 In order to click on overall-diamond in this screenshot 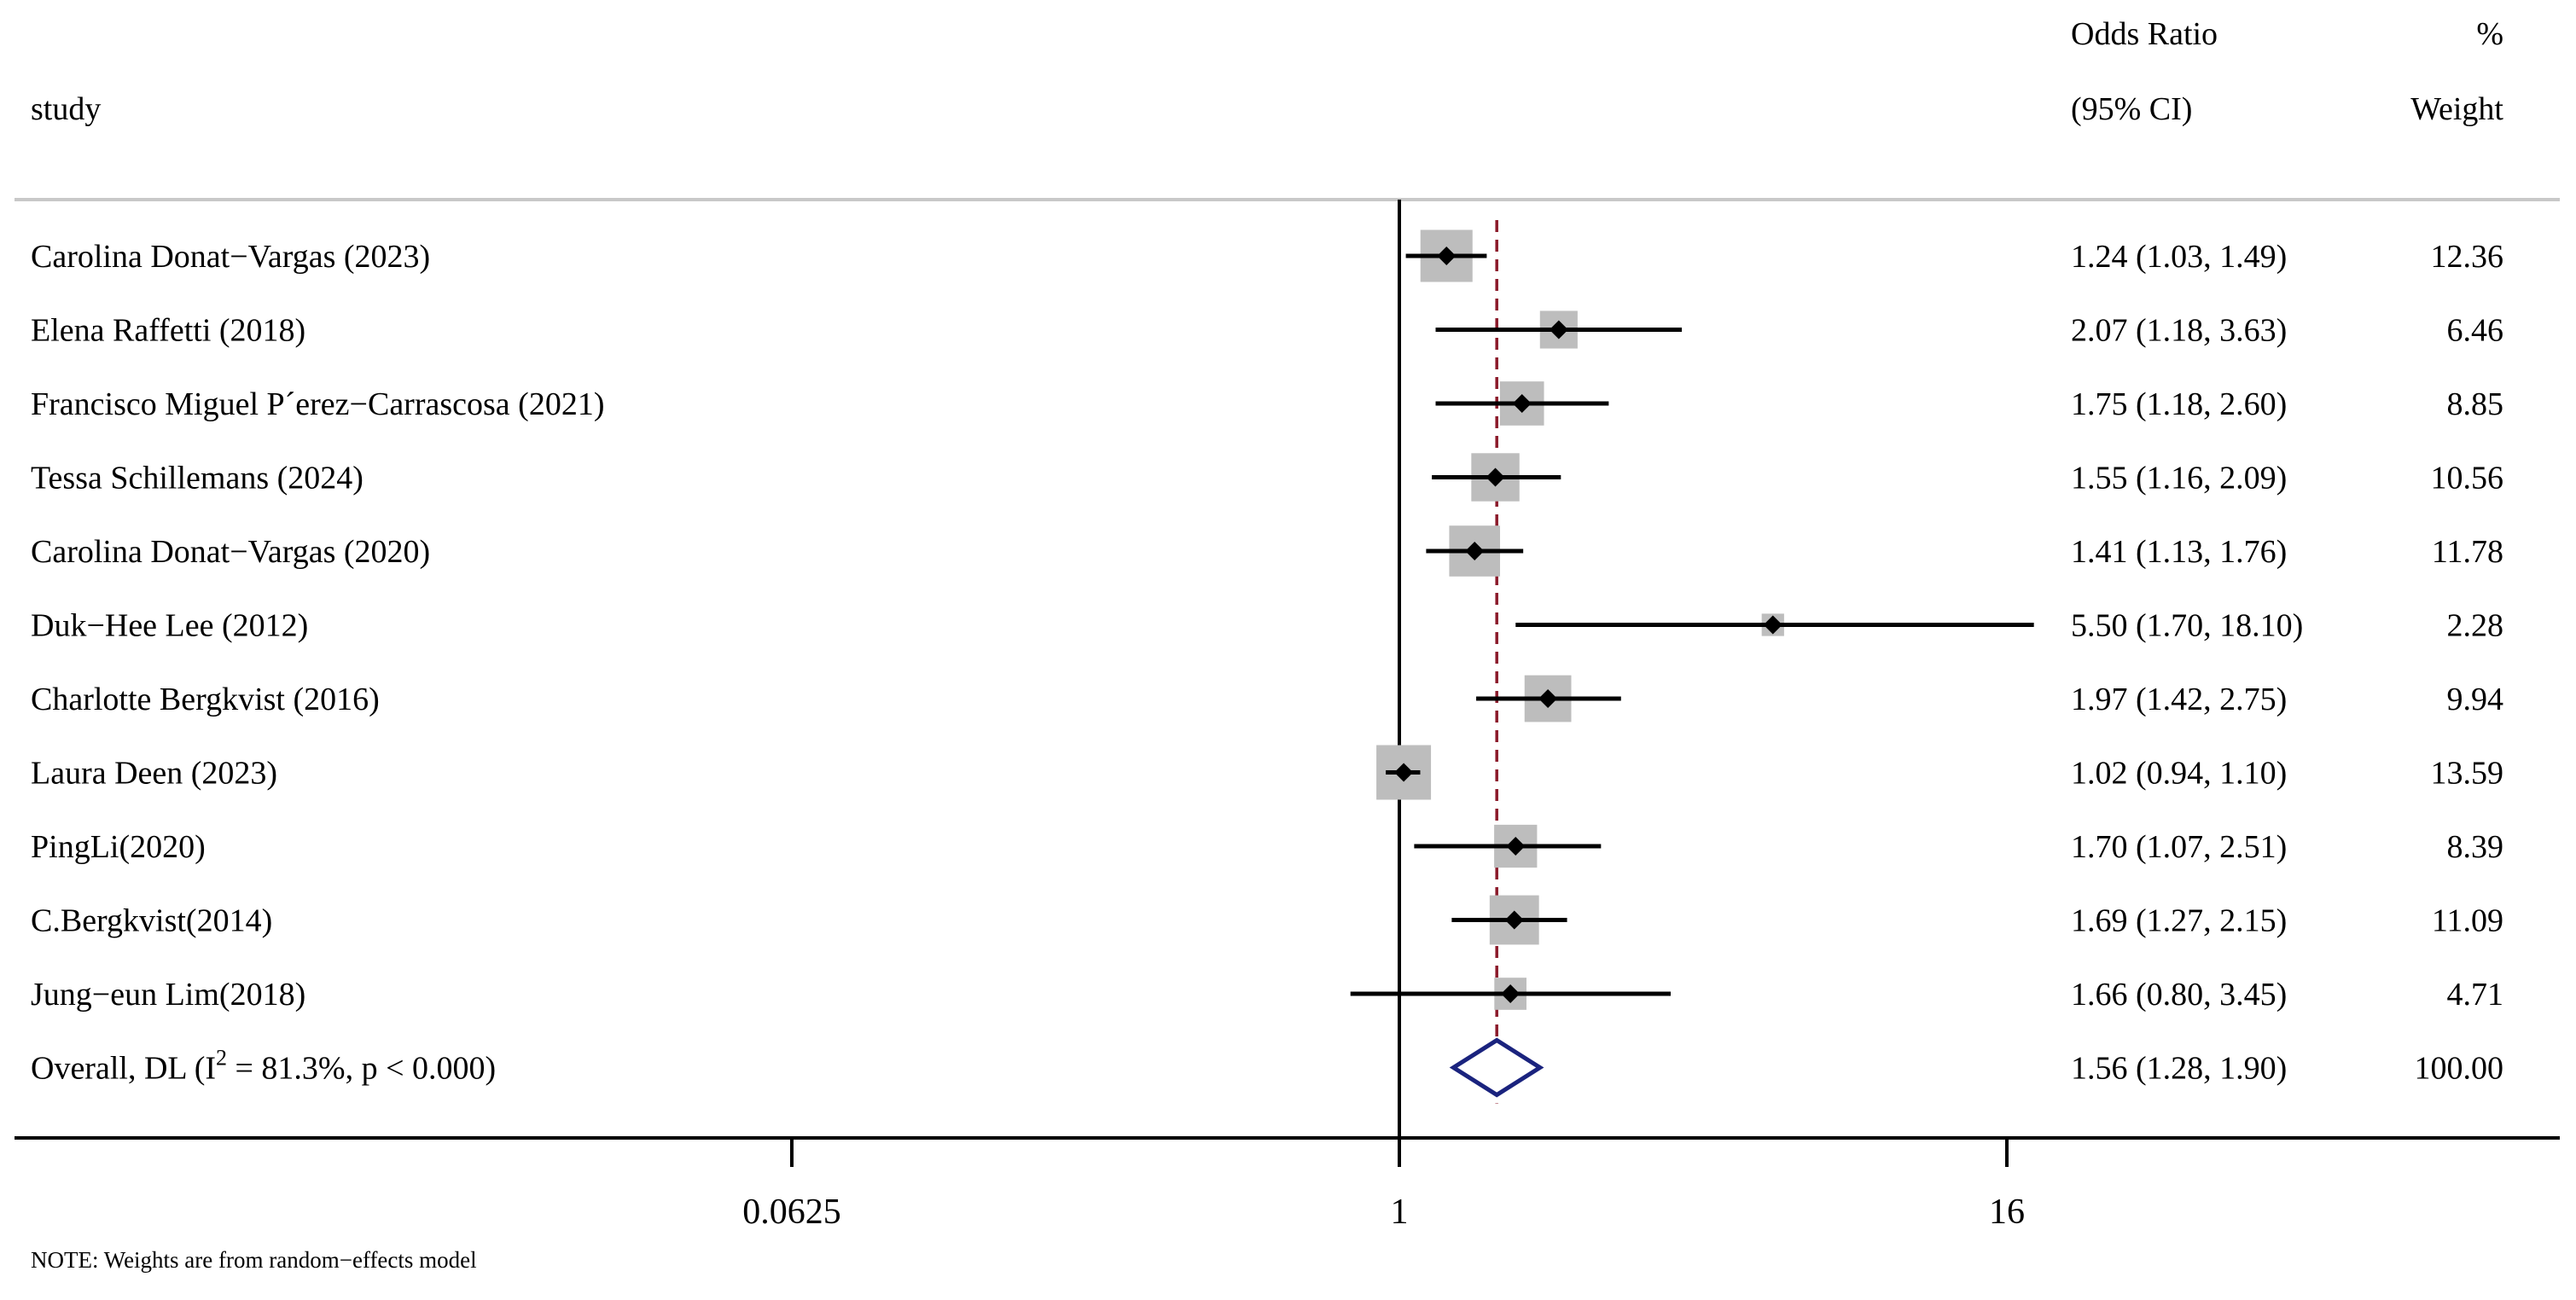, I will do `click(1497, 1067)`.